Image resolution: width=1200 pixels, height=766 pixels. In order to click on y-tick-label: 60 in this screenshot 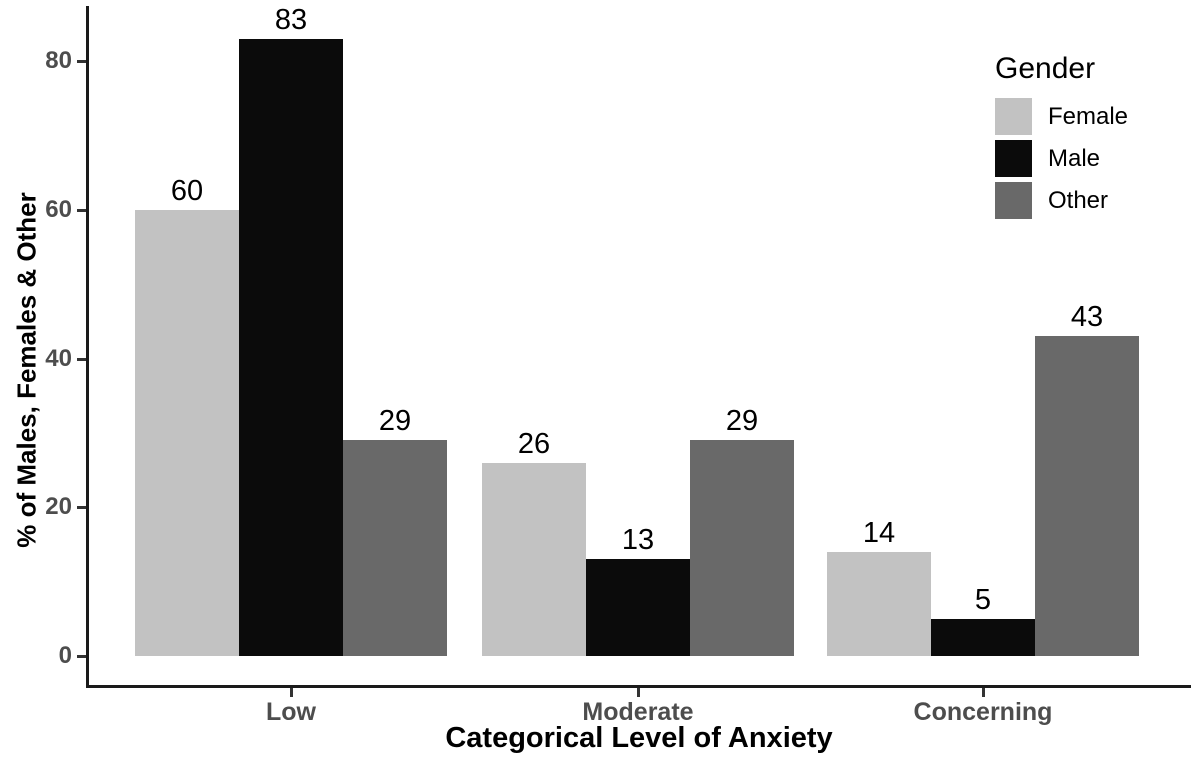, I will do `click(58, 209)`.